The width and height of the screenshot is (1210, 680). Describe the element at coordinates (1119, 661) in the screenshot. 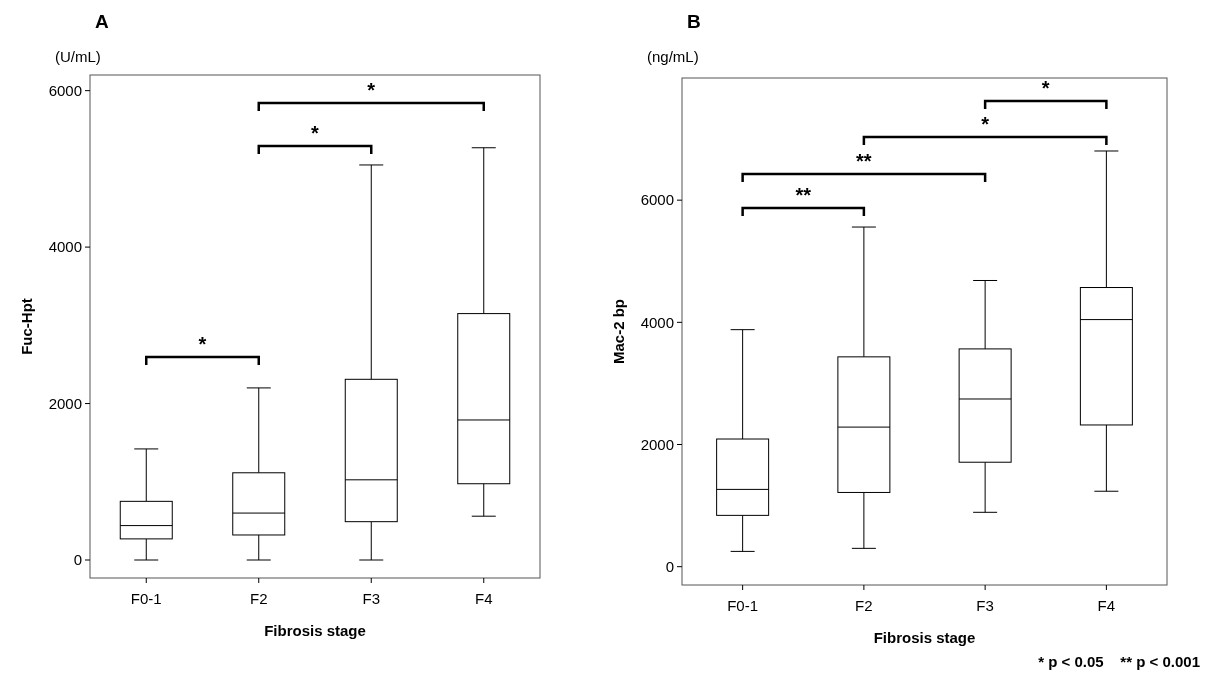

I see `text: * p < 0.05 ** p < 0.001` at that location.